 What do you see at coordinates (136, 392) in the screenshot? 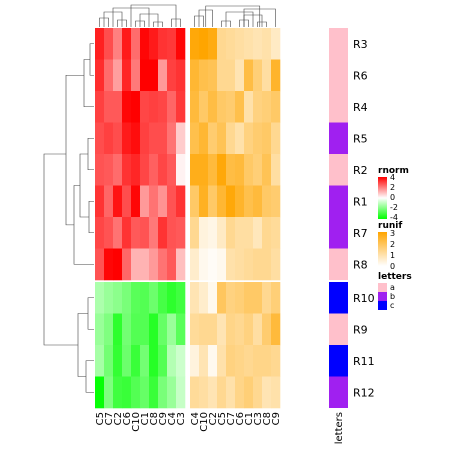
I see `heatmap-cell-rnorm-R12-C10` at bounding box center [136, 392].